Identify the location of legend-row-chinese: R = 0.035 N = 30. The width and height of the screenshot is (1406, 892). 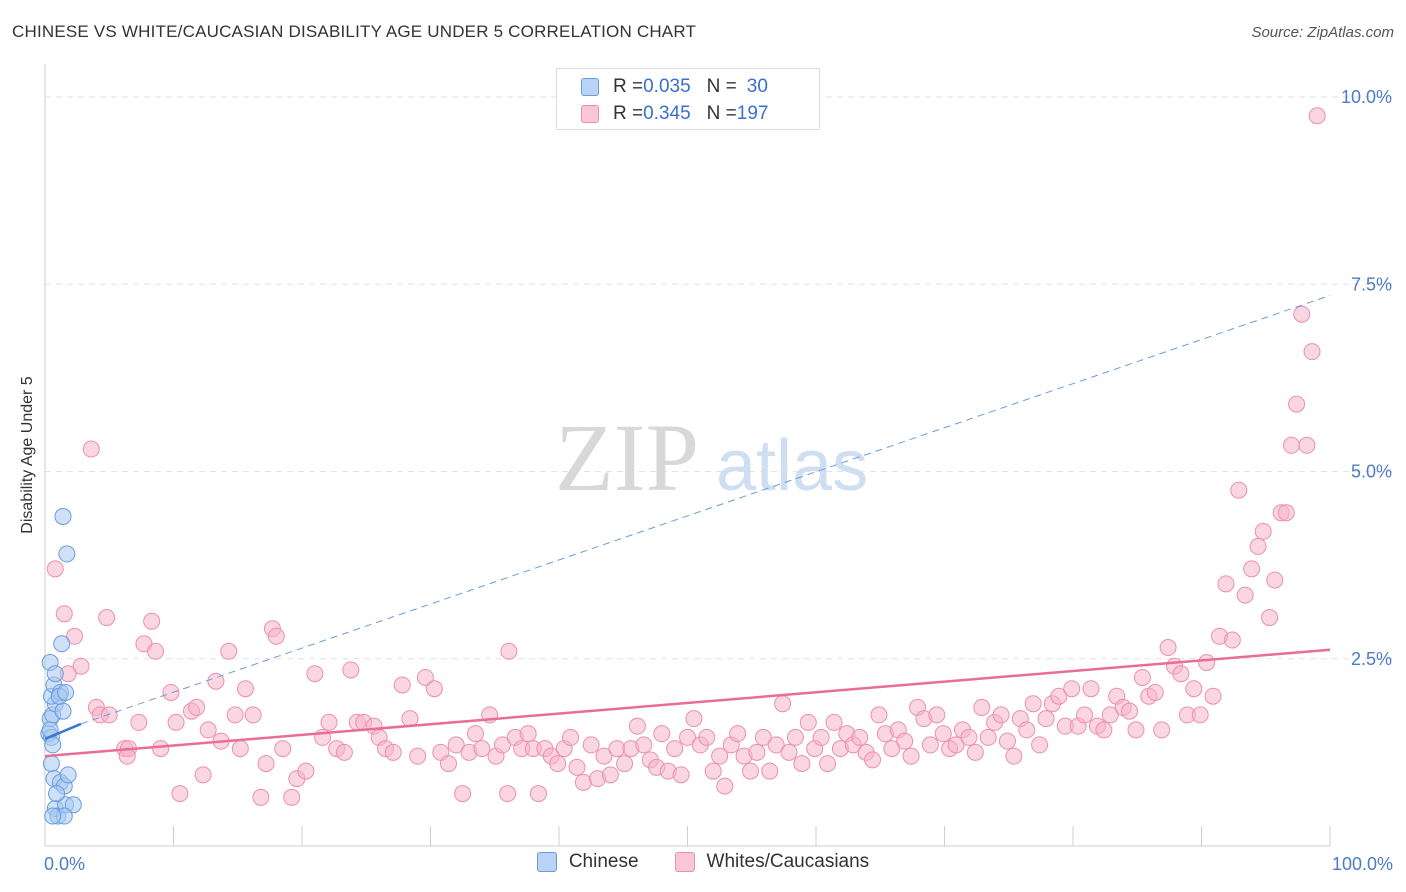
(674, 87).